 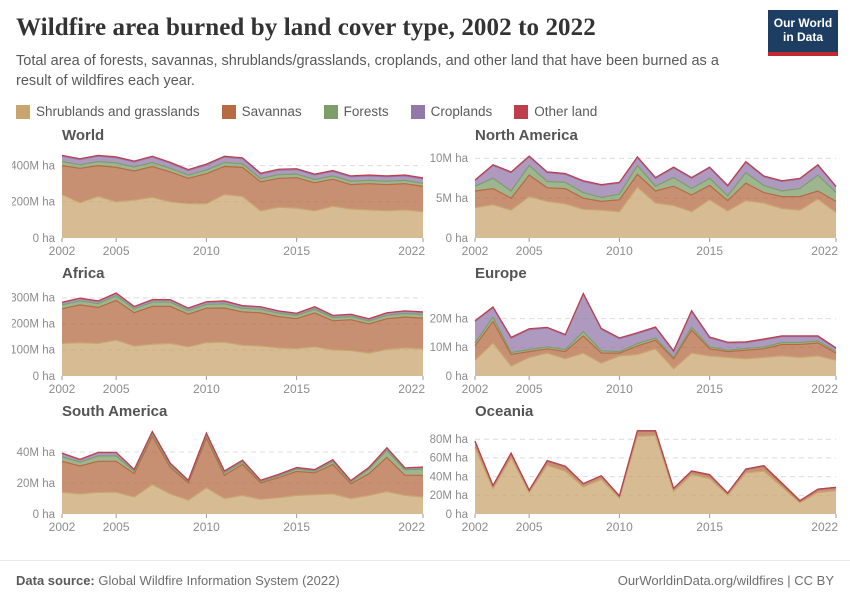 What do you see at coordinates (449, 348) in the screenshot?
I see `y-axis-tick-label: 10M ha` at bounding box center [449, 348].